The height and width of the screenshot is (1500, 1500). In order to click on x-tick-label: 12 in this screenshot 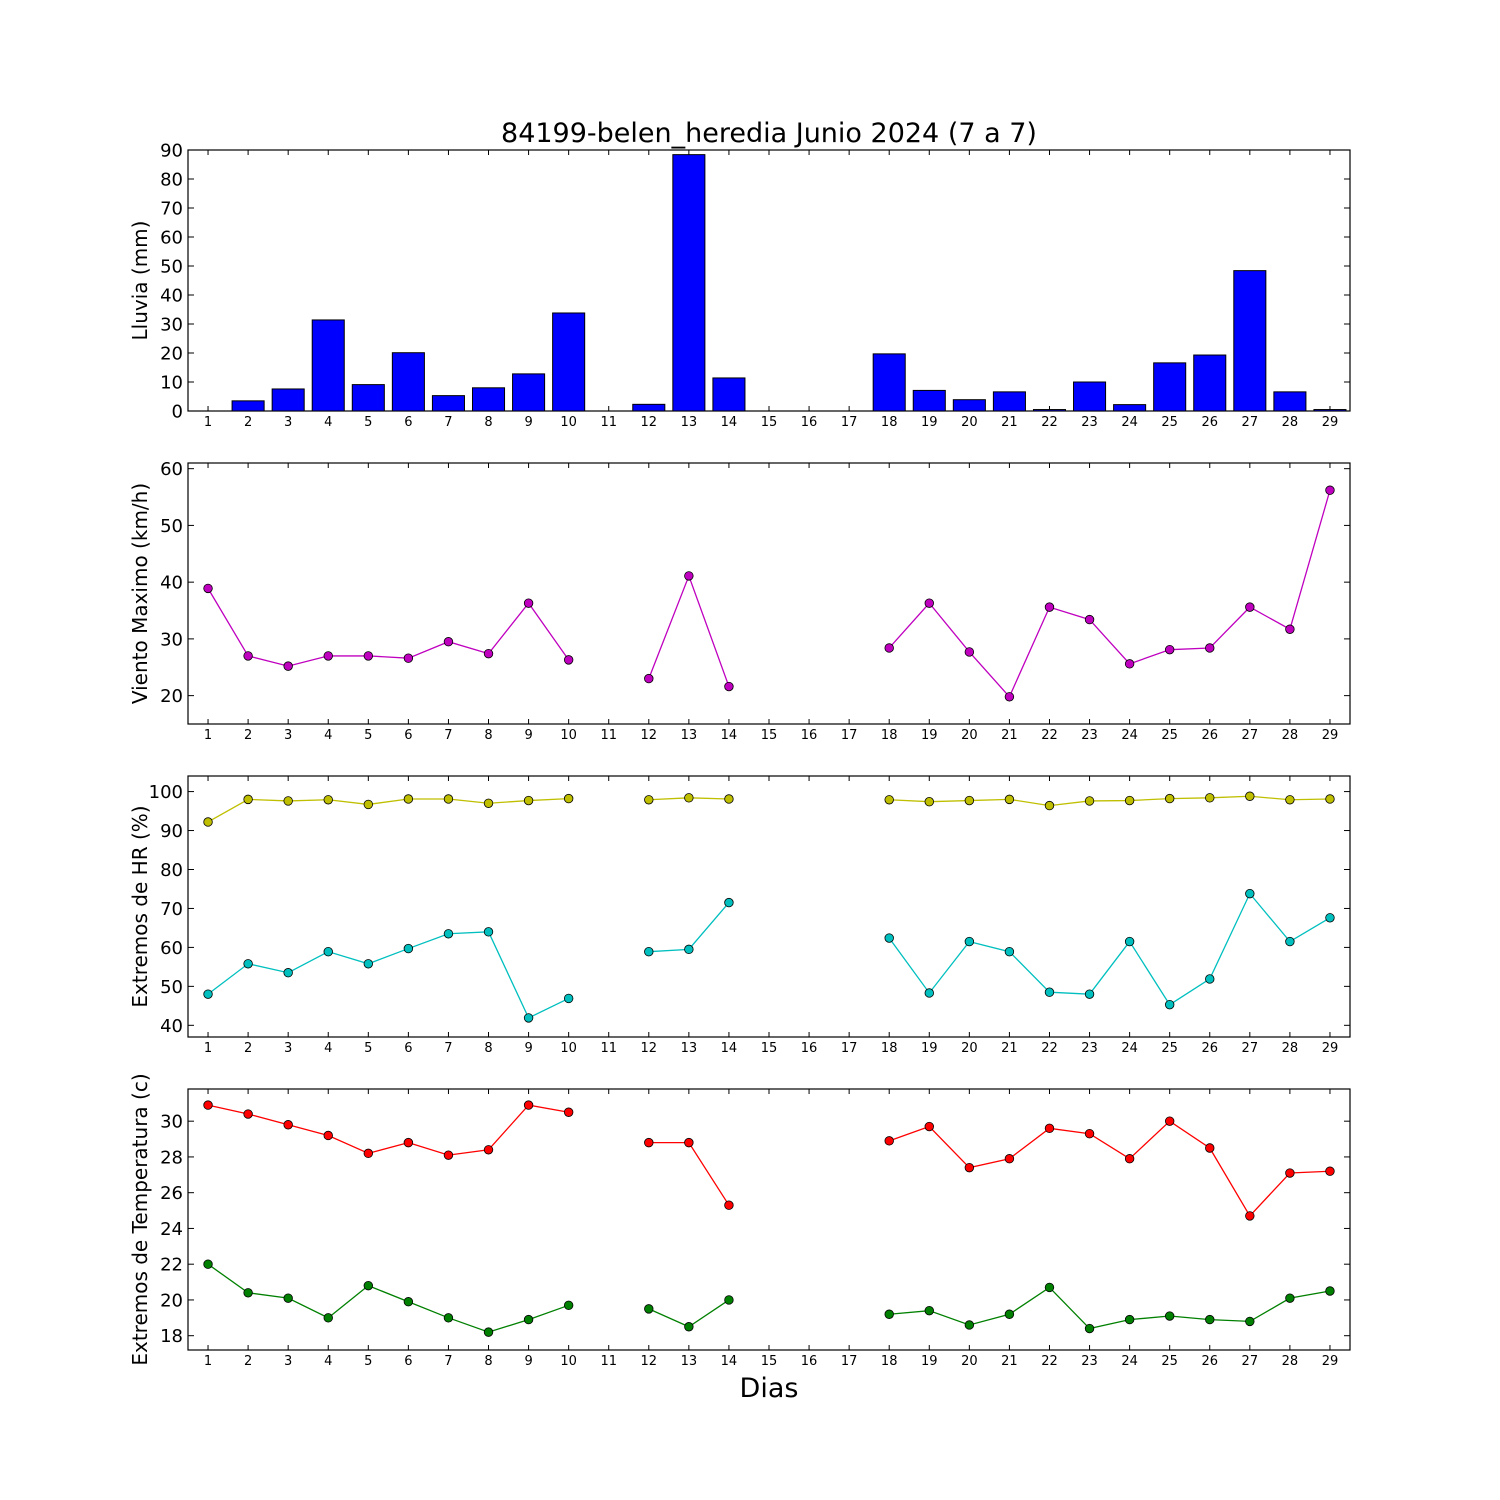, I will do `click(649, 1361)`.